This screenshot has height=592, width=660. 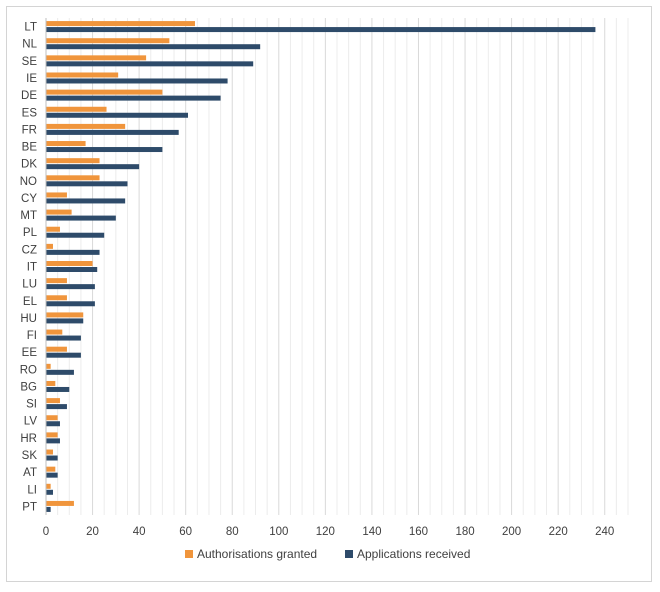 What do you see at coordinates (58, 389) in the screenshot?
I see `bar-applications-bg` at bounding box center [58, 389].